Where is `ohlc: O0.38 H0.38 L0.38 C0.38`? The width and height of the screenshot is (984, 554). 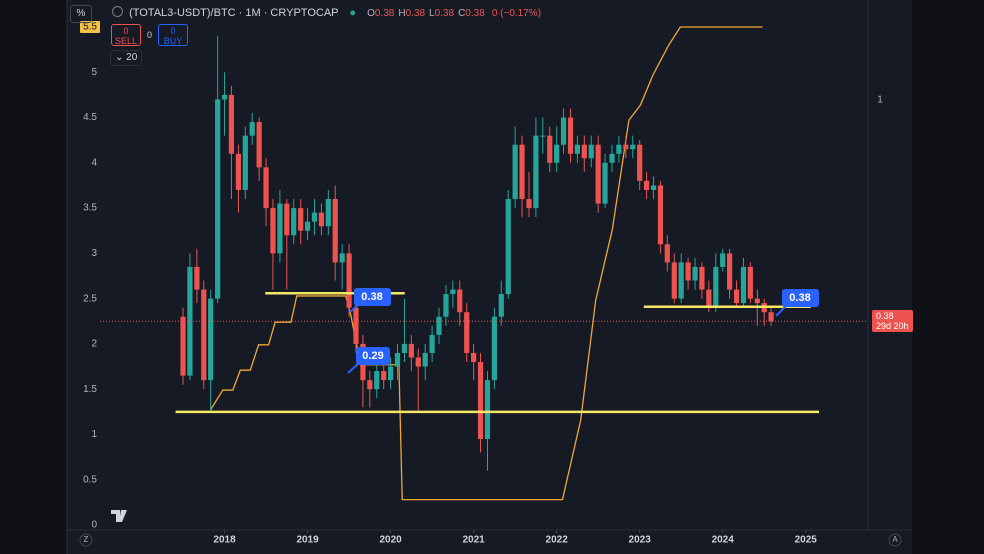
ohlc: O0.38 H0.38 L0.38 C0.38 is located at coordinates (428, 13).